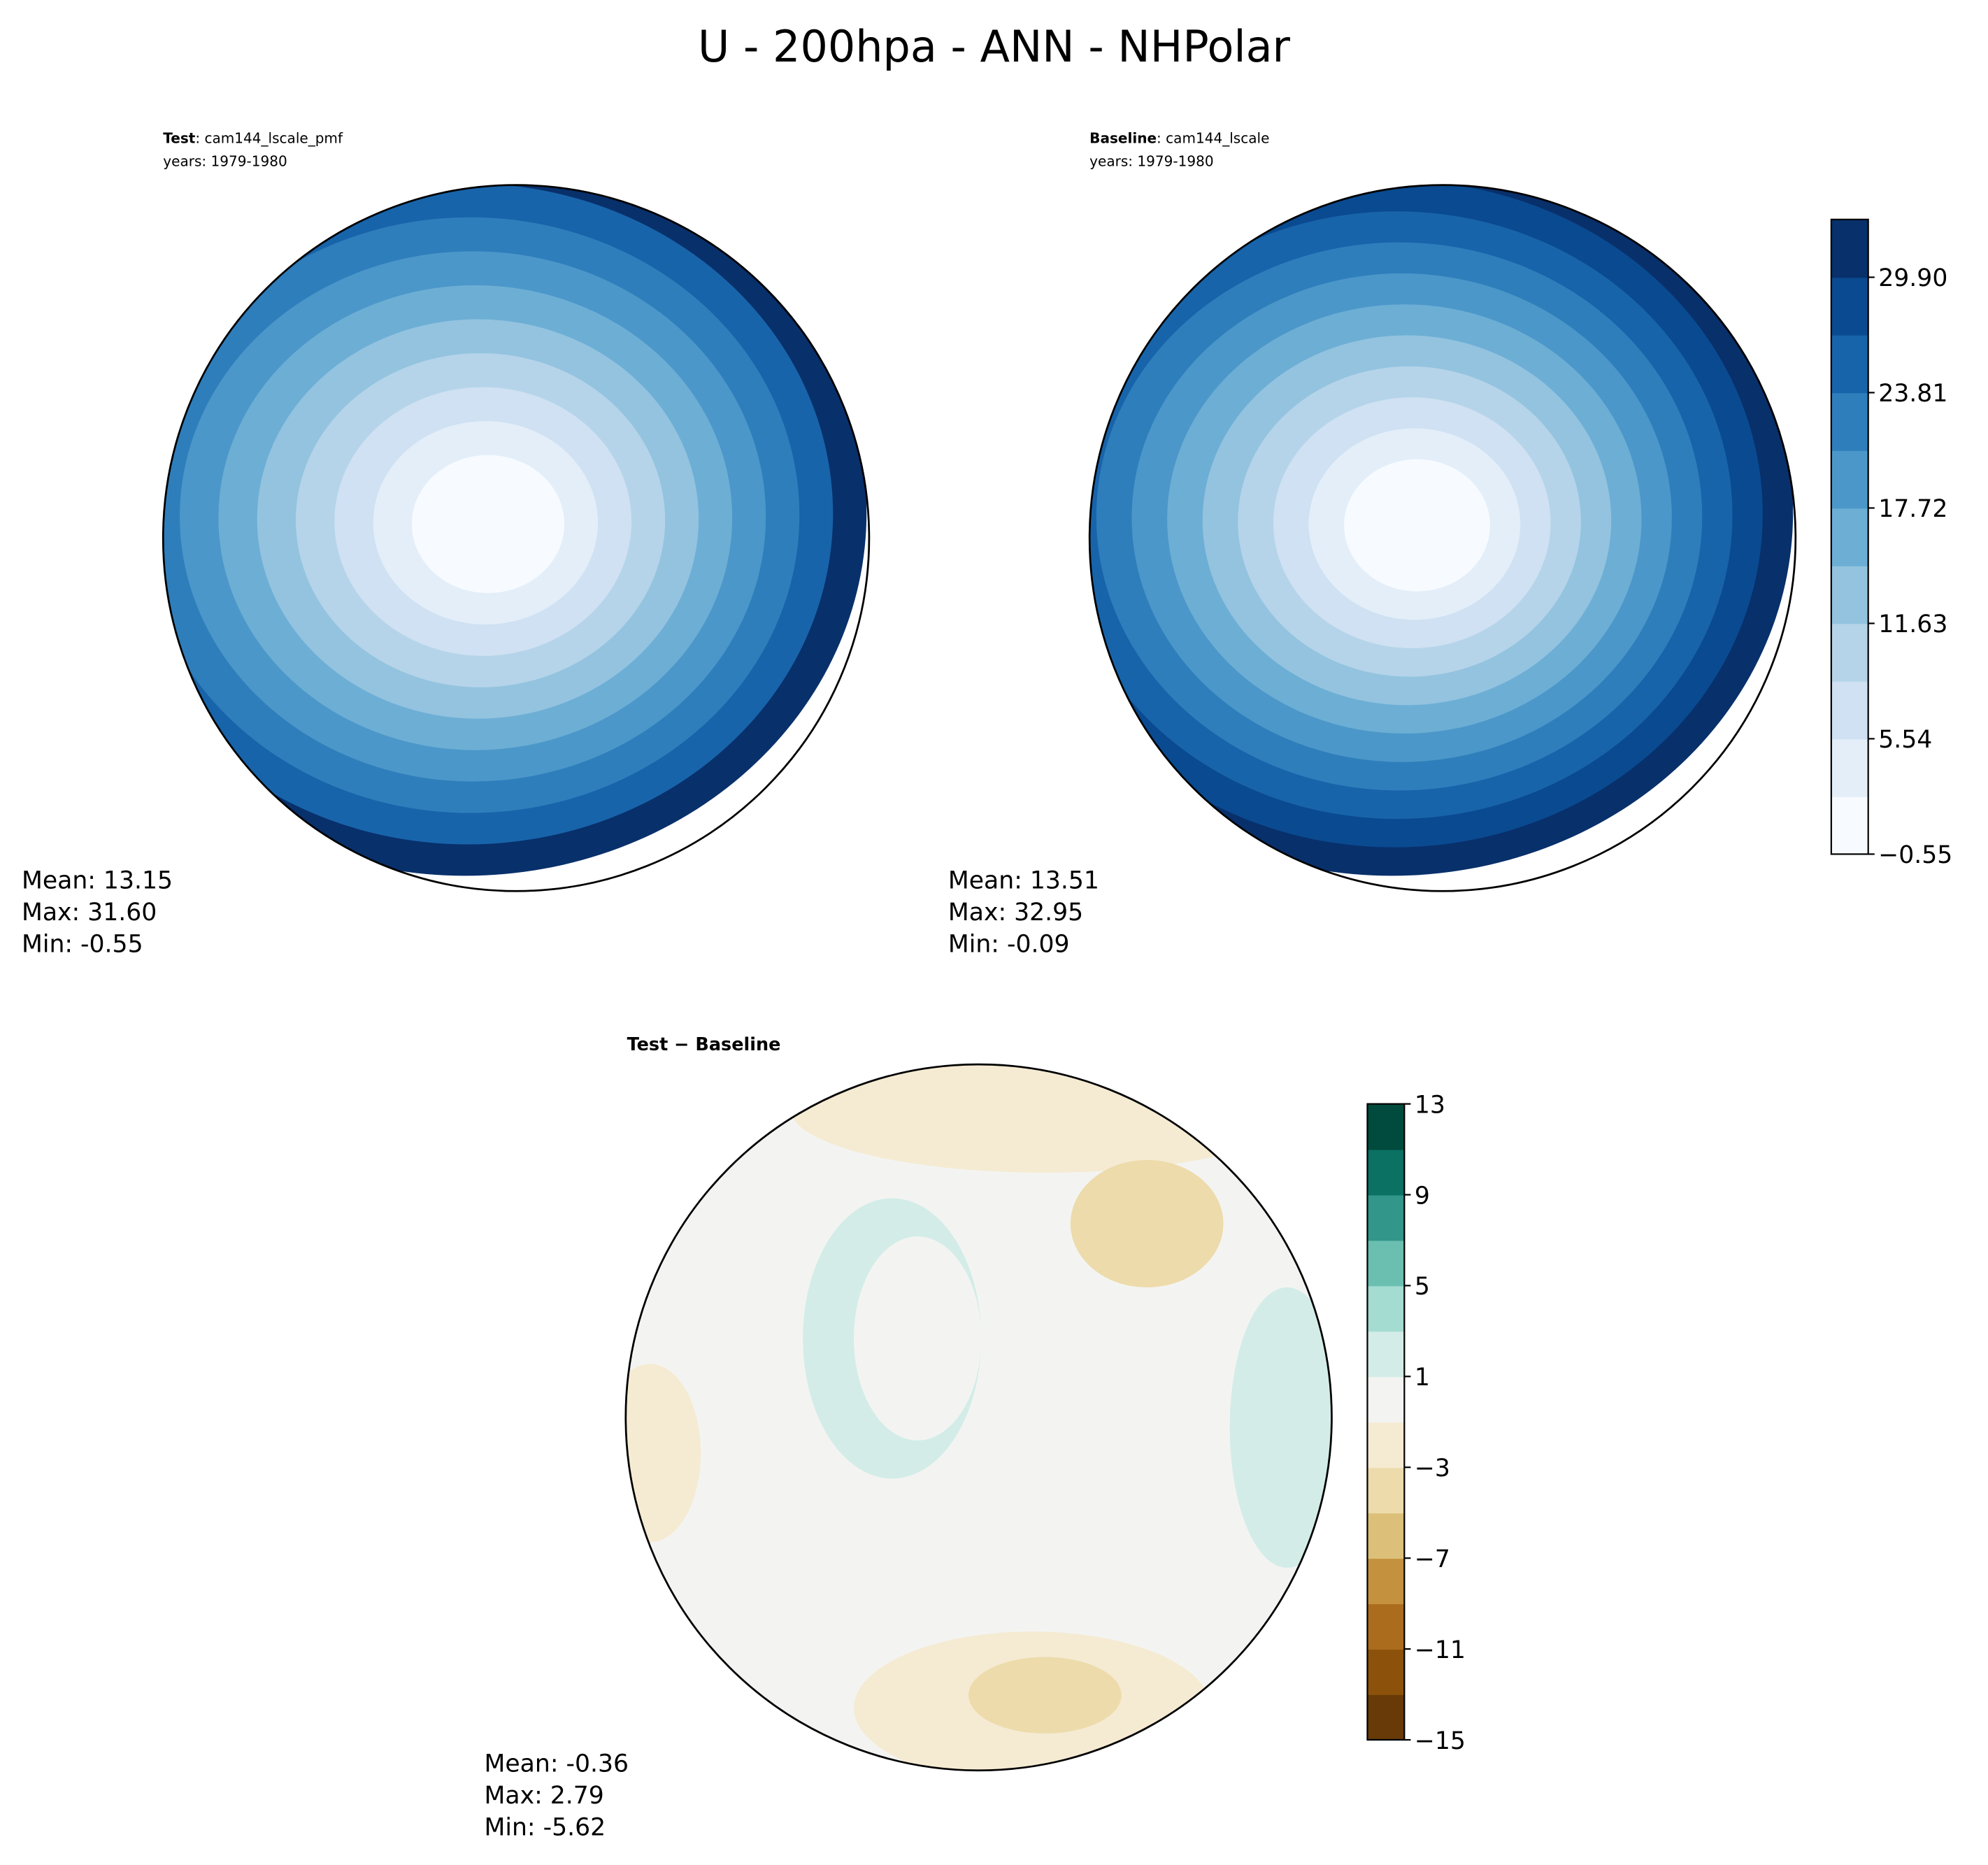 The width and height of the screenshot is (1988, 1865). Describe the element at coordinates (1912, 278) in the screenshot. I see `colorbar-tick-label: 29.90` at that location.